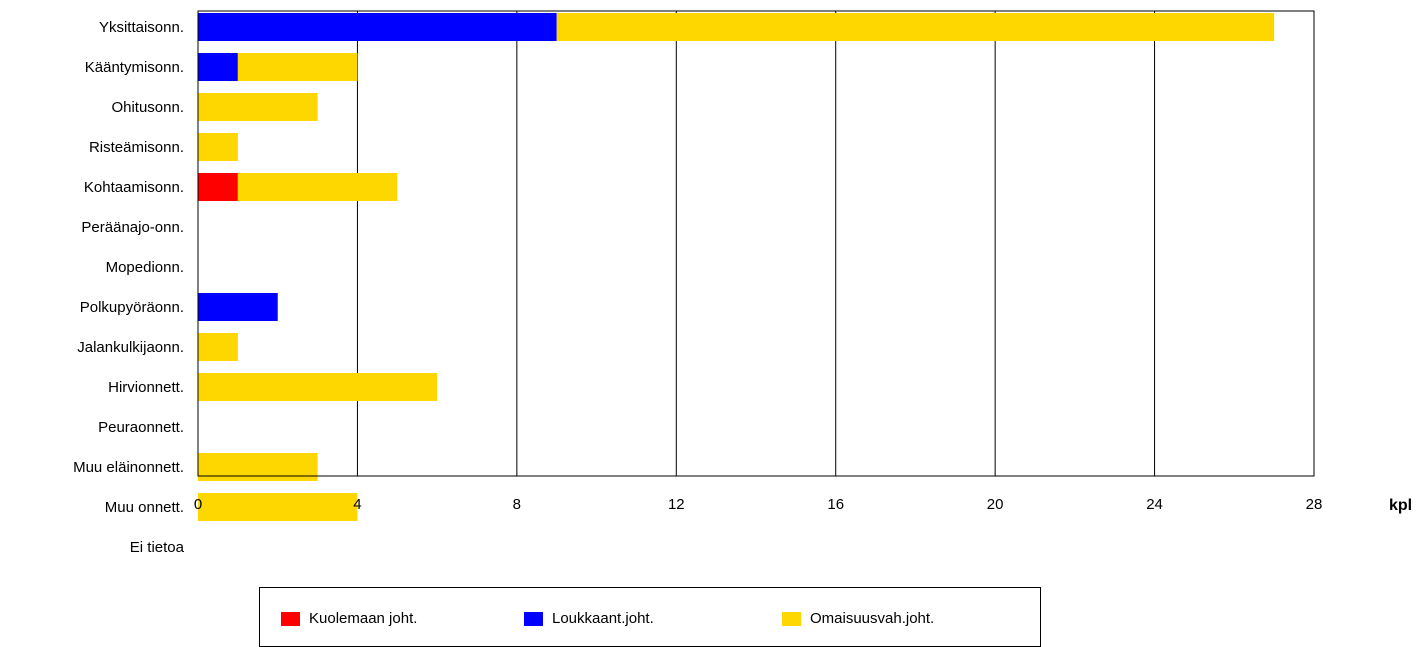 This screenshot has width=1427, height=647. Describe the element at coordinates (872, 618) in the screenshot. I see `legend-label-series-2: Omaisuusvah.joht.` at that location.